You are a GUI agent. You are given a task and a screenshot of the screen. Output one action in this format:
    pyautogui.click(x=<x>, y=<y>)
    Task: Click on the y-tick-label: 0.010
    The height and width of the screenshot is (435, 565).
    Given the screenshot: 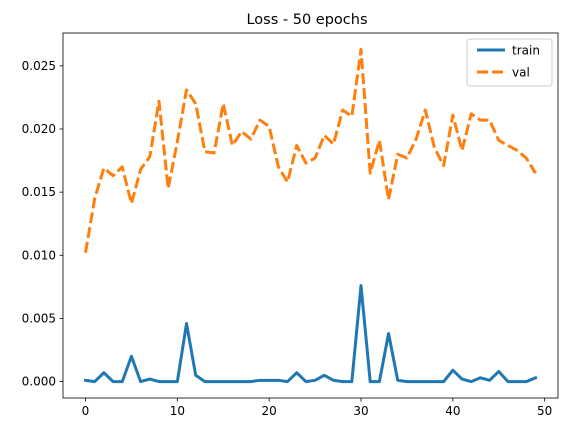 What is the action you would take?
    pyautogui.click(x=39, y=255)
    